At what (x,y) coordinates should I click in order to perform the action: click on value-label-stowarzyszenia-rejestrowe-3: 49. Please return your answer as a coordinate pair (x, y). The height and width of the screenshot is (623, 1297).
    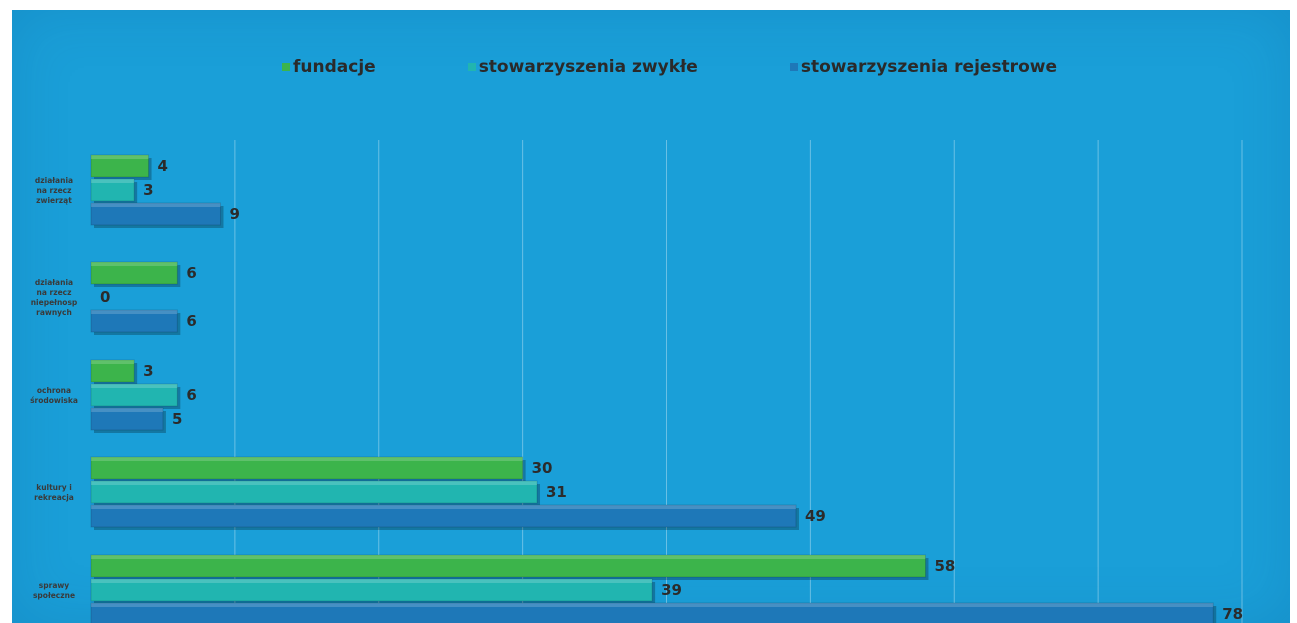
    Looking at the image, I should click on (815, 516).